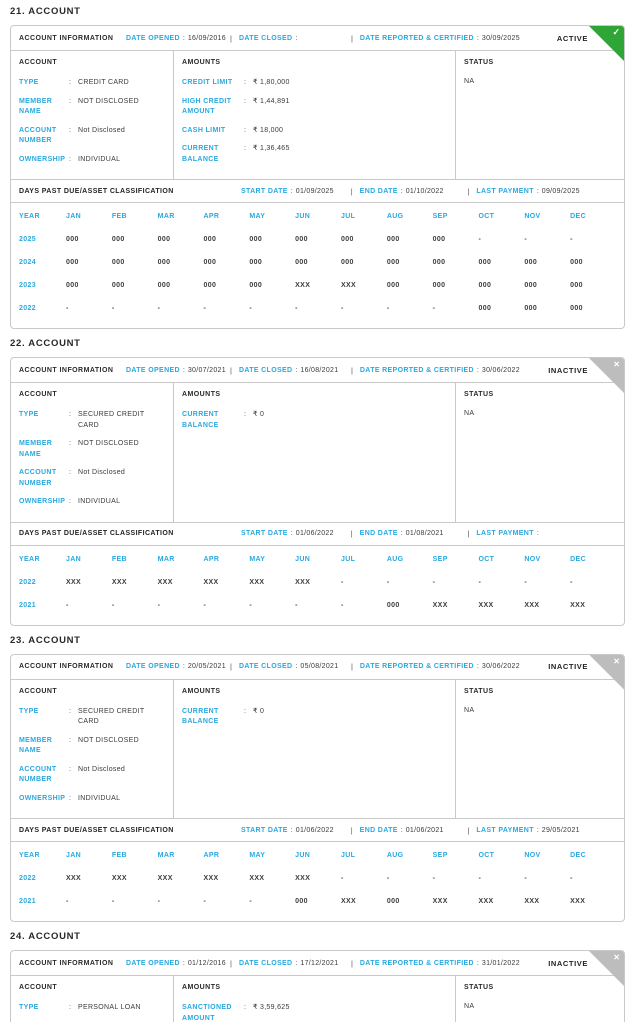  I want to click on date-opened-label: DATE OPENED, so click(153, 963).